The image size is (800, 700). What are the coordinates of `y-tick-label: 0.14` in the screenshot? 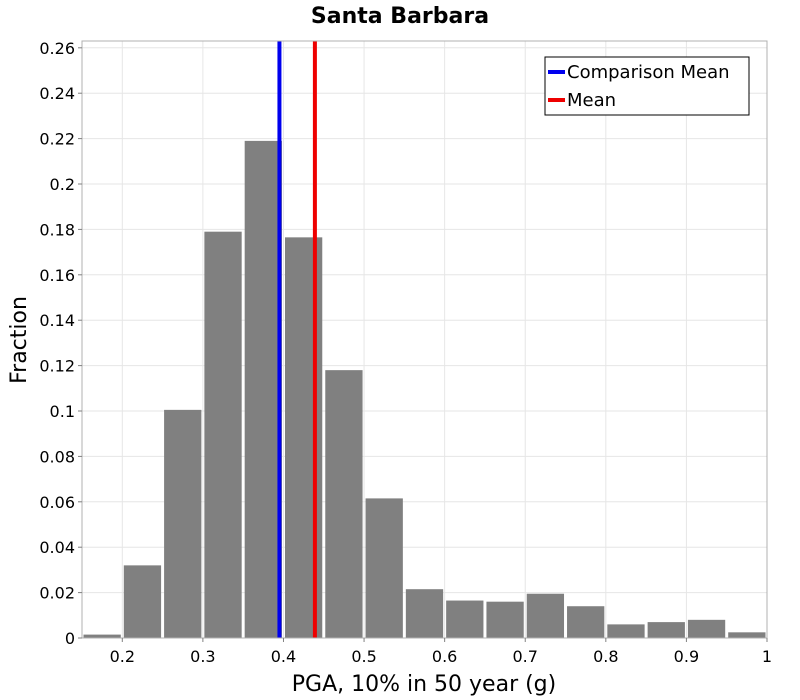 It's located at (57, 320).